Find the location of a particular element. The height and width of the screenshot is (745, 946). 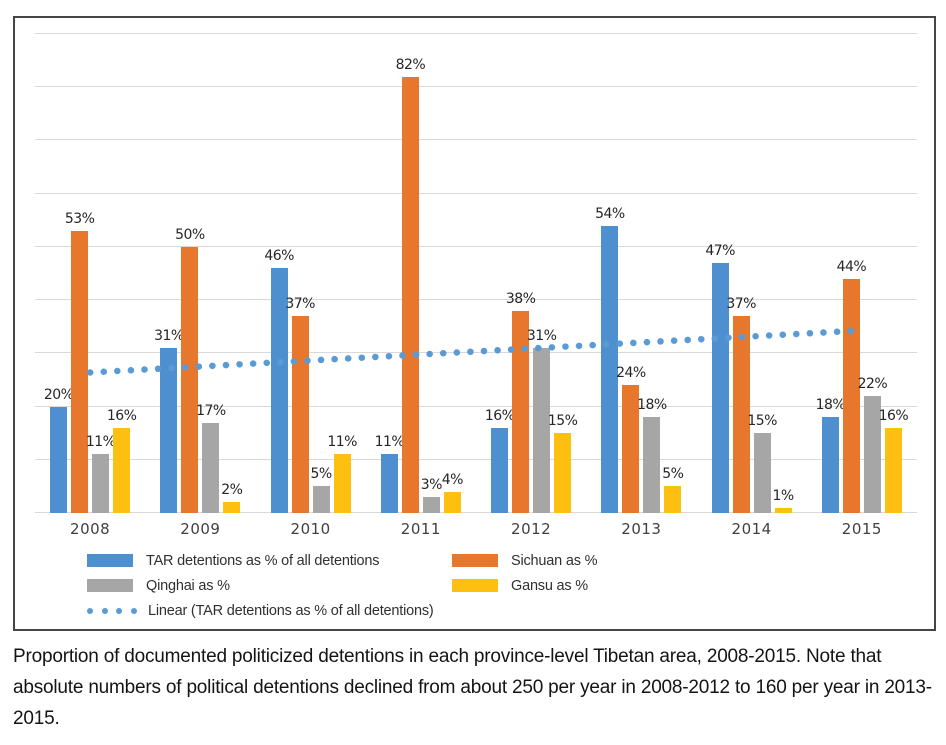

legend-item-tar: TAR detentions as % of all detentions is located at coordinates (269, 561).